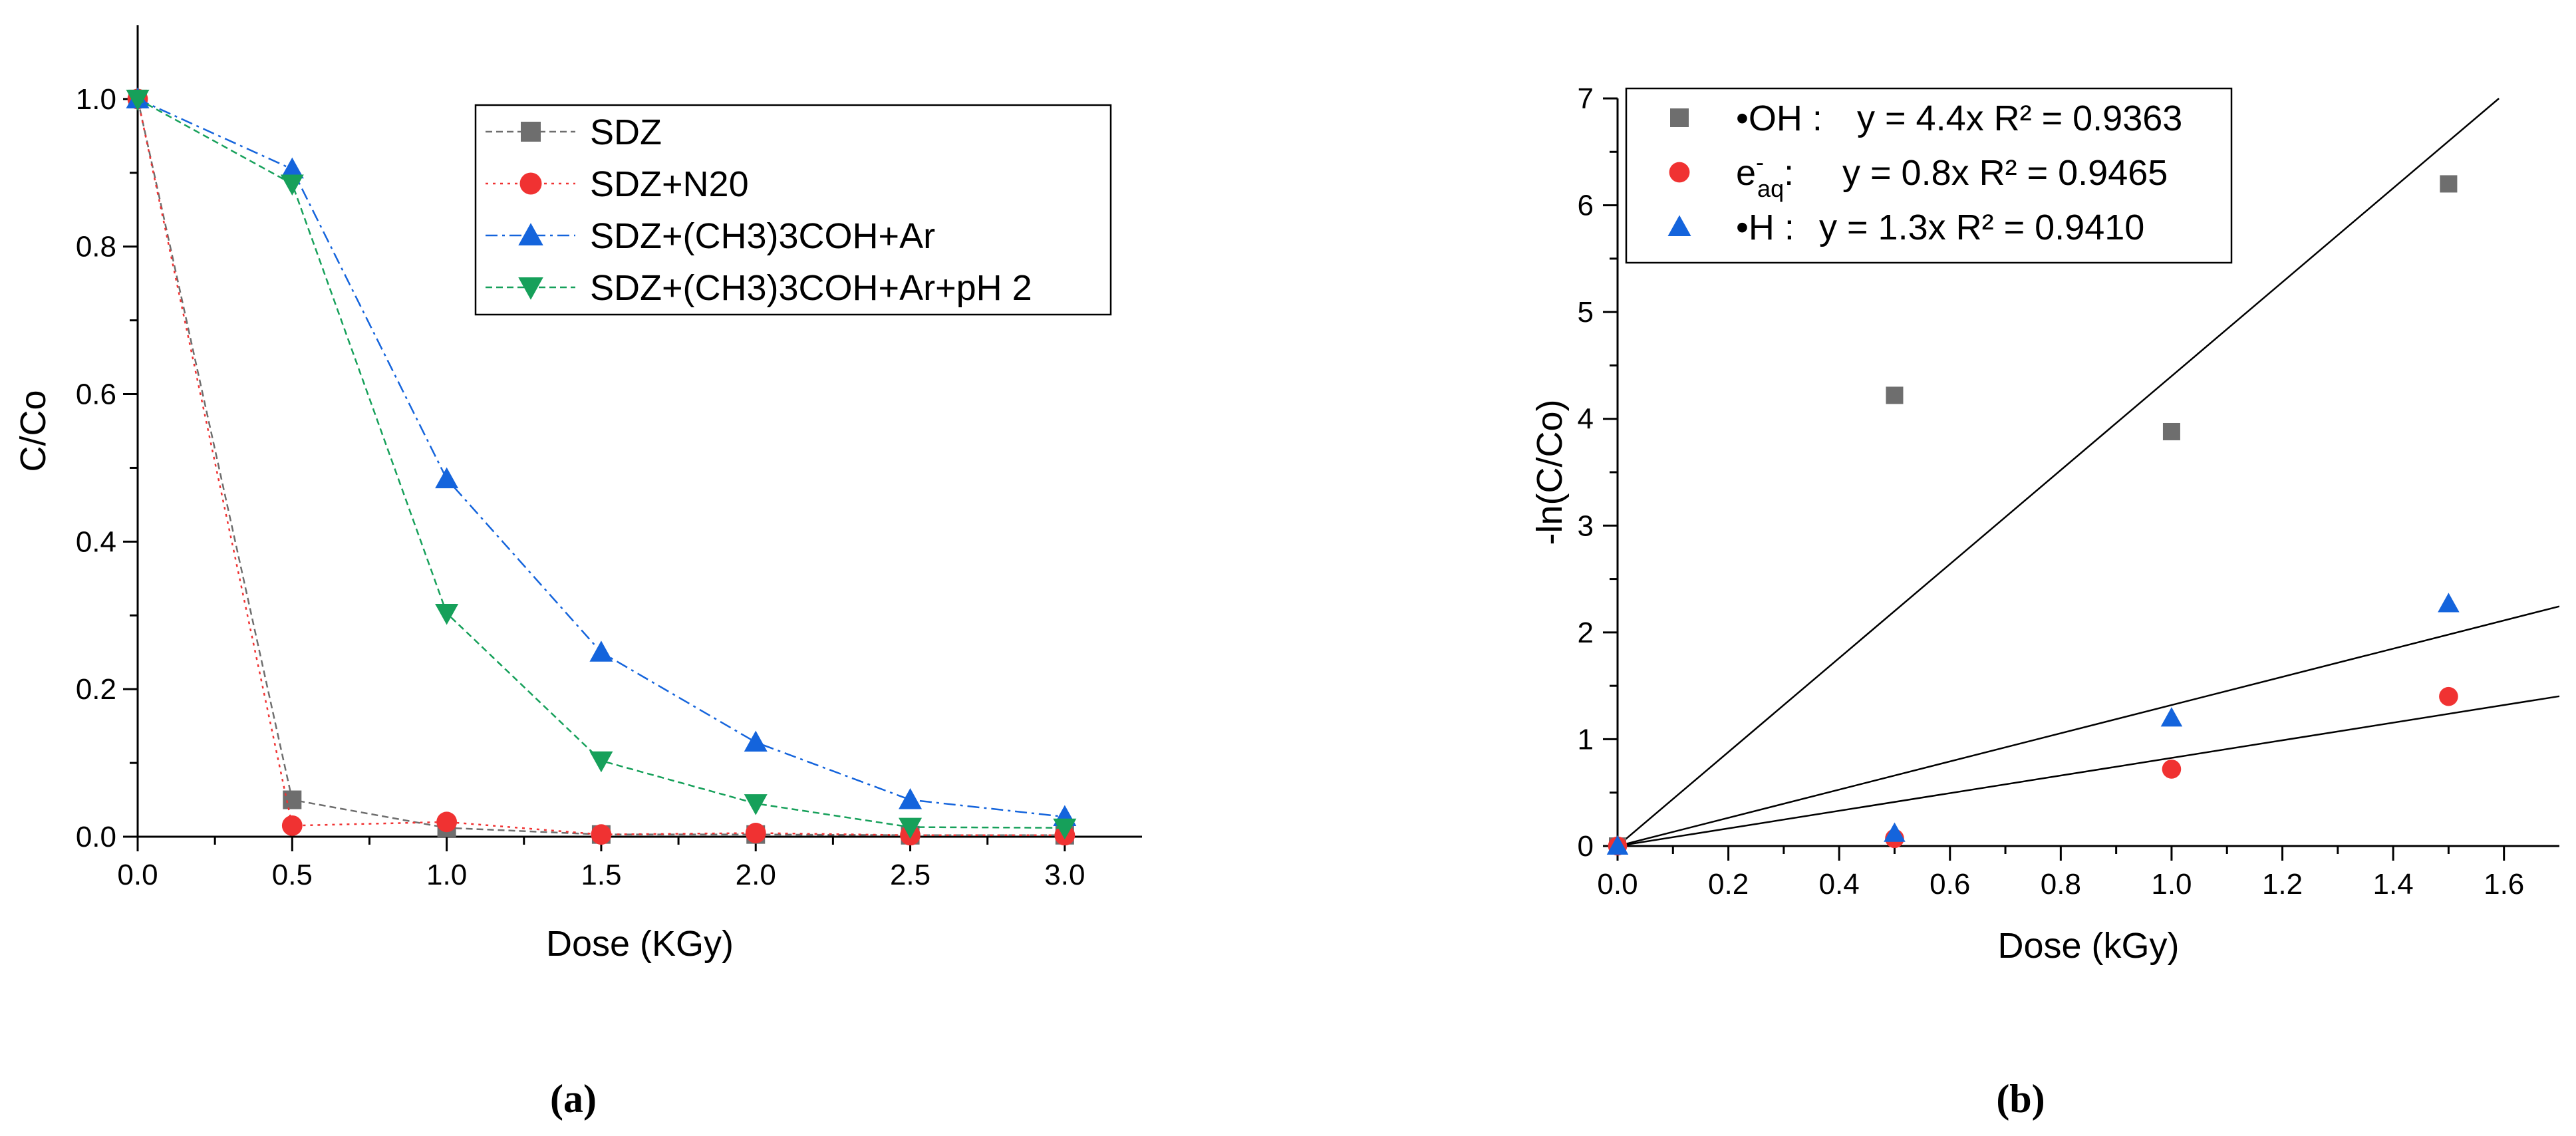  Describe the element at coordinates (756, 875) in the screenshot. I see `x-tick-label: 2.0` at that location.